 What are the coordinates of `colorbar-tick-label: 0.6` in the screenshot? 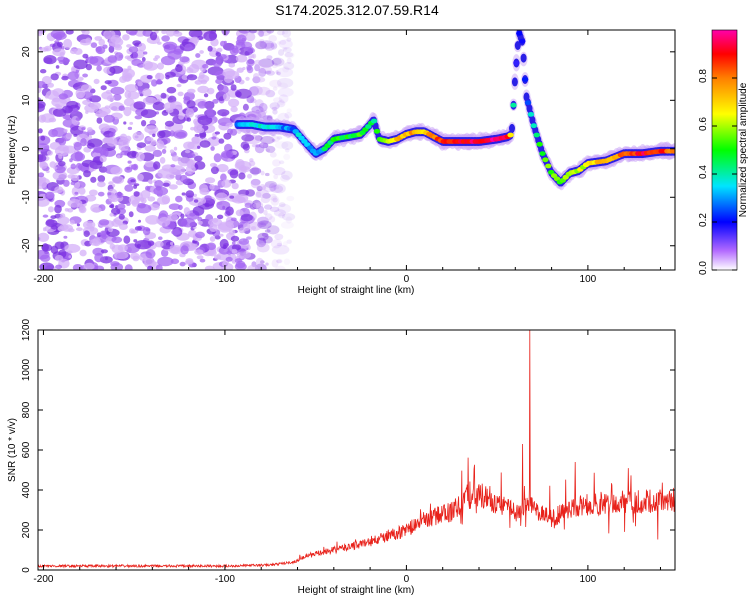 It's located at (703, 124).